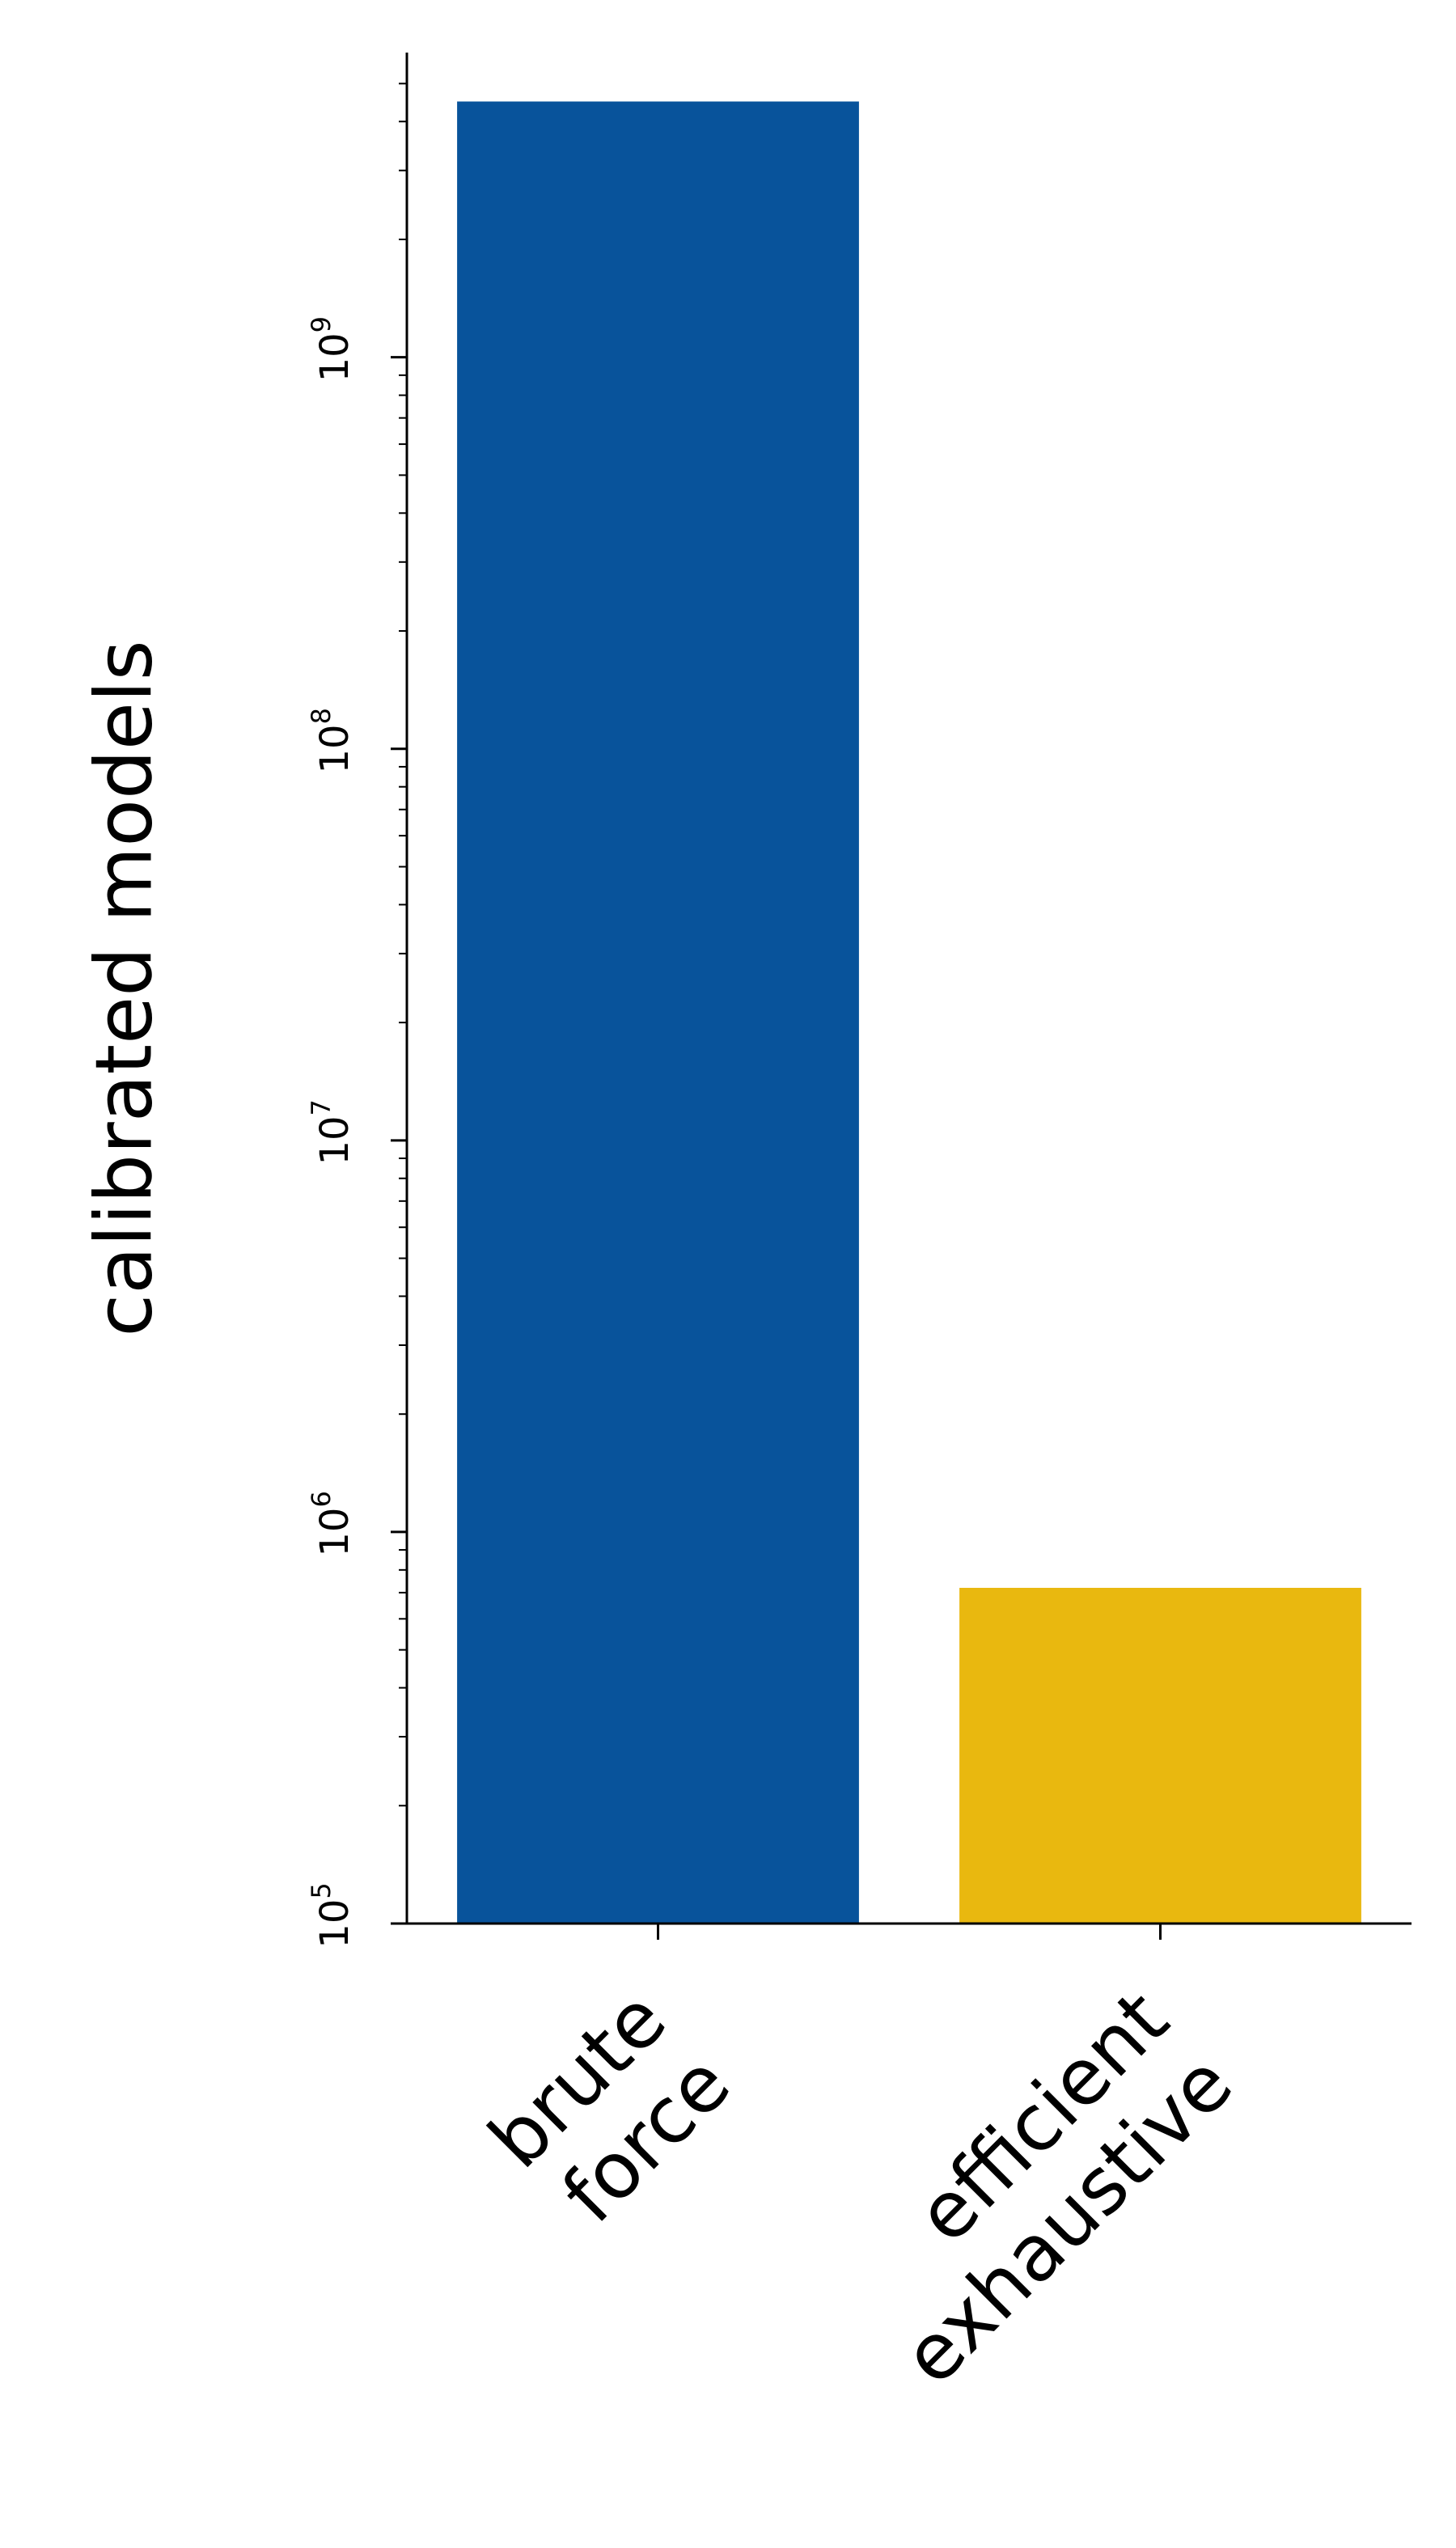 The height and width of the screenshot is (2548, 1456). What do you see at coordinates (332, 349) in the screenshot?
I see `y-tick-label-1e9: 109` at bounding box center [332, 349].